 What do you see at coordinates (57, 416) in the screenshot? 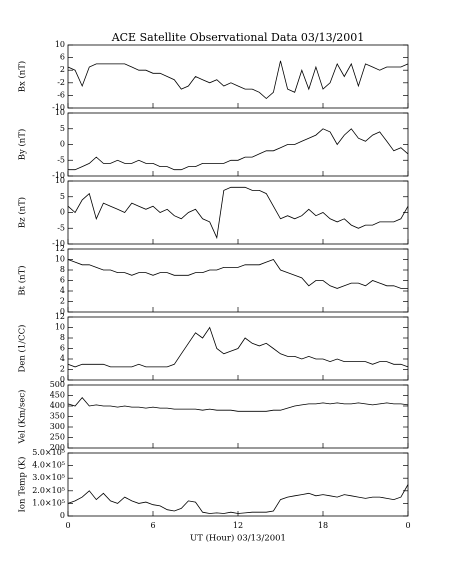
I see `y-tick-label: 350` at bounding box center [57, 416].